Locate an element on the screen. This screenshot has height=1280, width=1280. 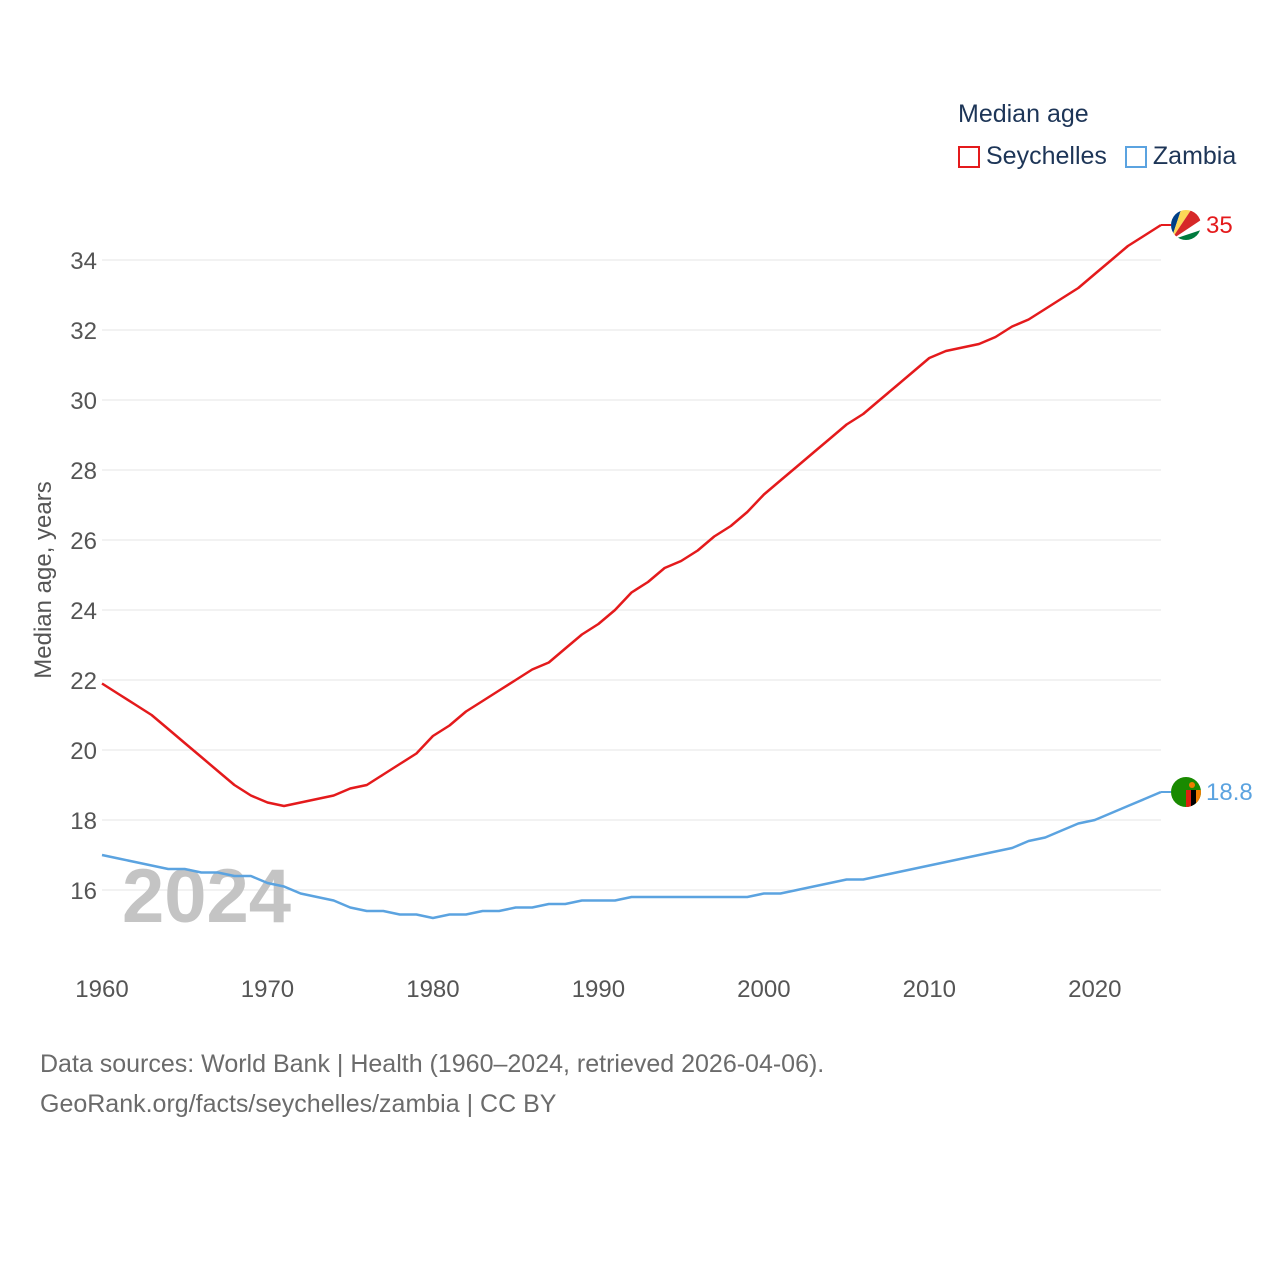
seychelles-flag-icon is located at coordinates (1181, 225).